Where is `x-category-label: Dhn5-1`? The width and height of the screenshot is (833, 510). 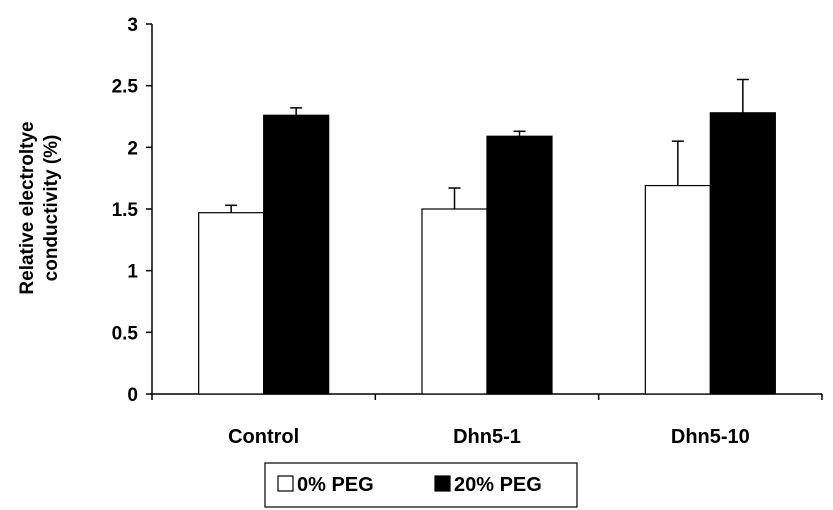 x-category-label: Dhn5-1 is located at coordinates (487, 437).